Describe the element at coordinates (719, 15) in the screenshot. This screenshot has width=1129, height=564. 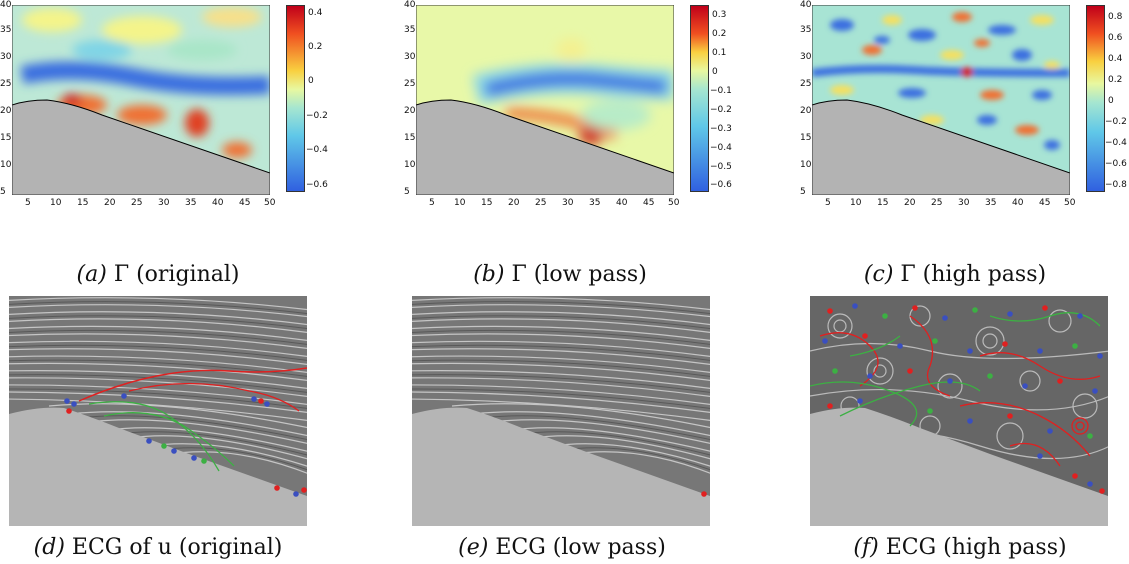
I see `colorbar-tick: 0.3` at that location.